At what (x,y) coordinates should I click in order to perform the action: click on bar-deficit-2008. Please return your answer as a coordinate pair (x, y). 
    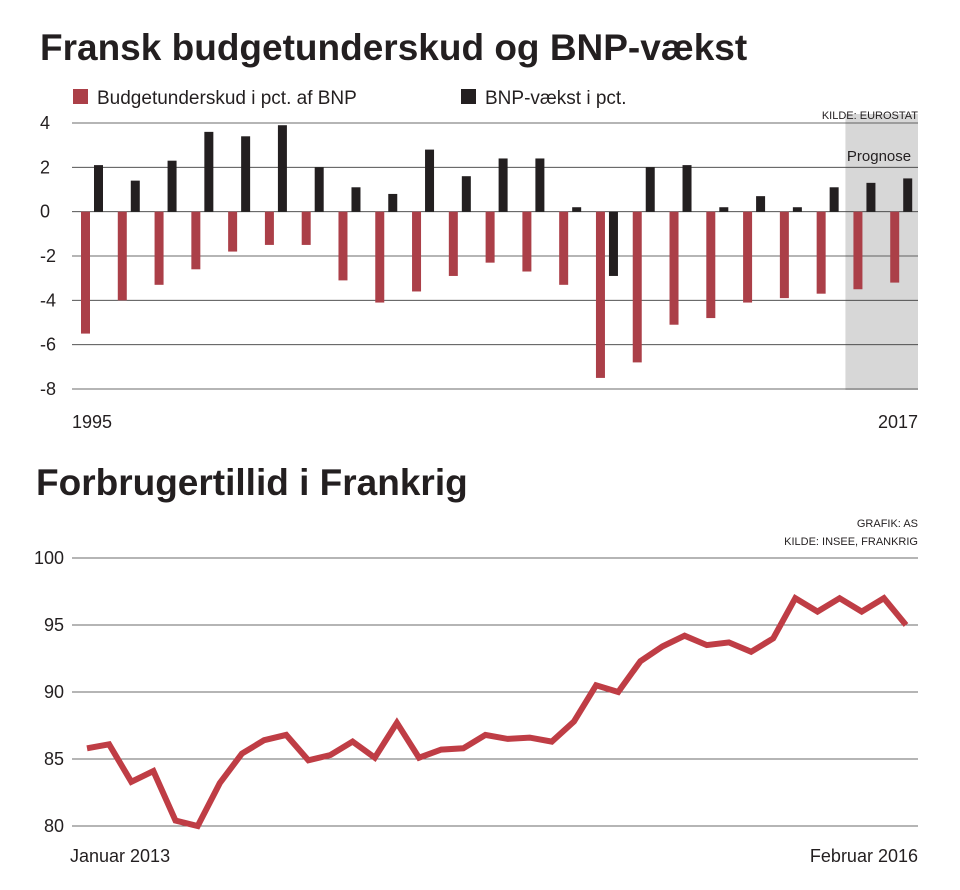
    Looking at the image, I should click on (564, 248).